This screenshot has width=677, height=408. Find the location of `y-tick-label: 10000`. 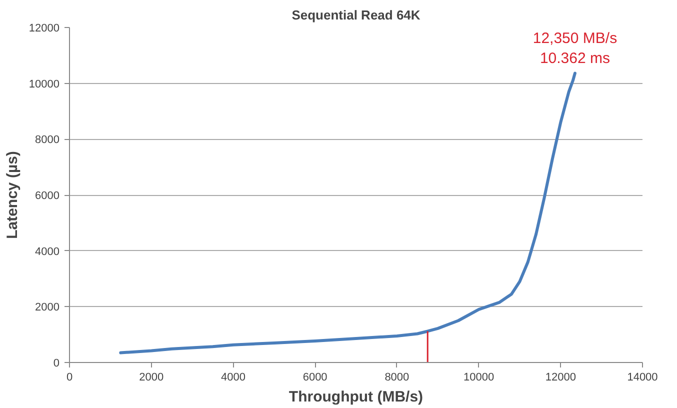

y-tick-label: 10000 is located at coordinates (44, 84).